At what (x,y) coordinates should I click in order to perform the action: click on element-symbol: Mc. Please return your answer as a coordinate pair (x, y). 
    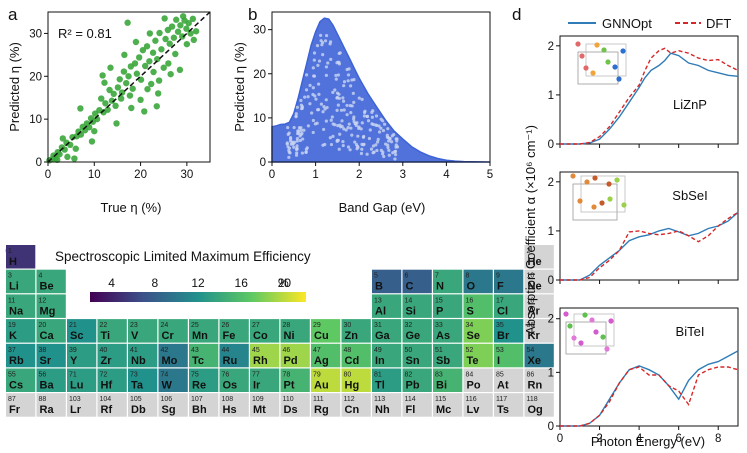
    Looking at the image, I should click on (443, 410).